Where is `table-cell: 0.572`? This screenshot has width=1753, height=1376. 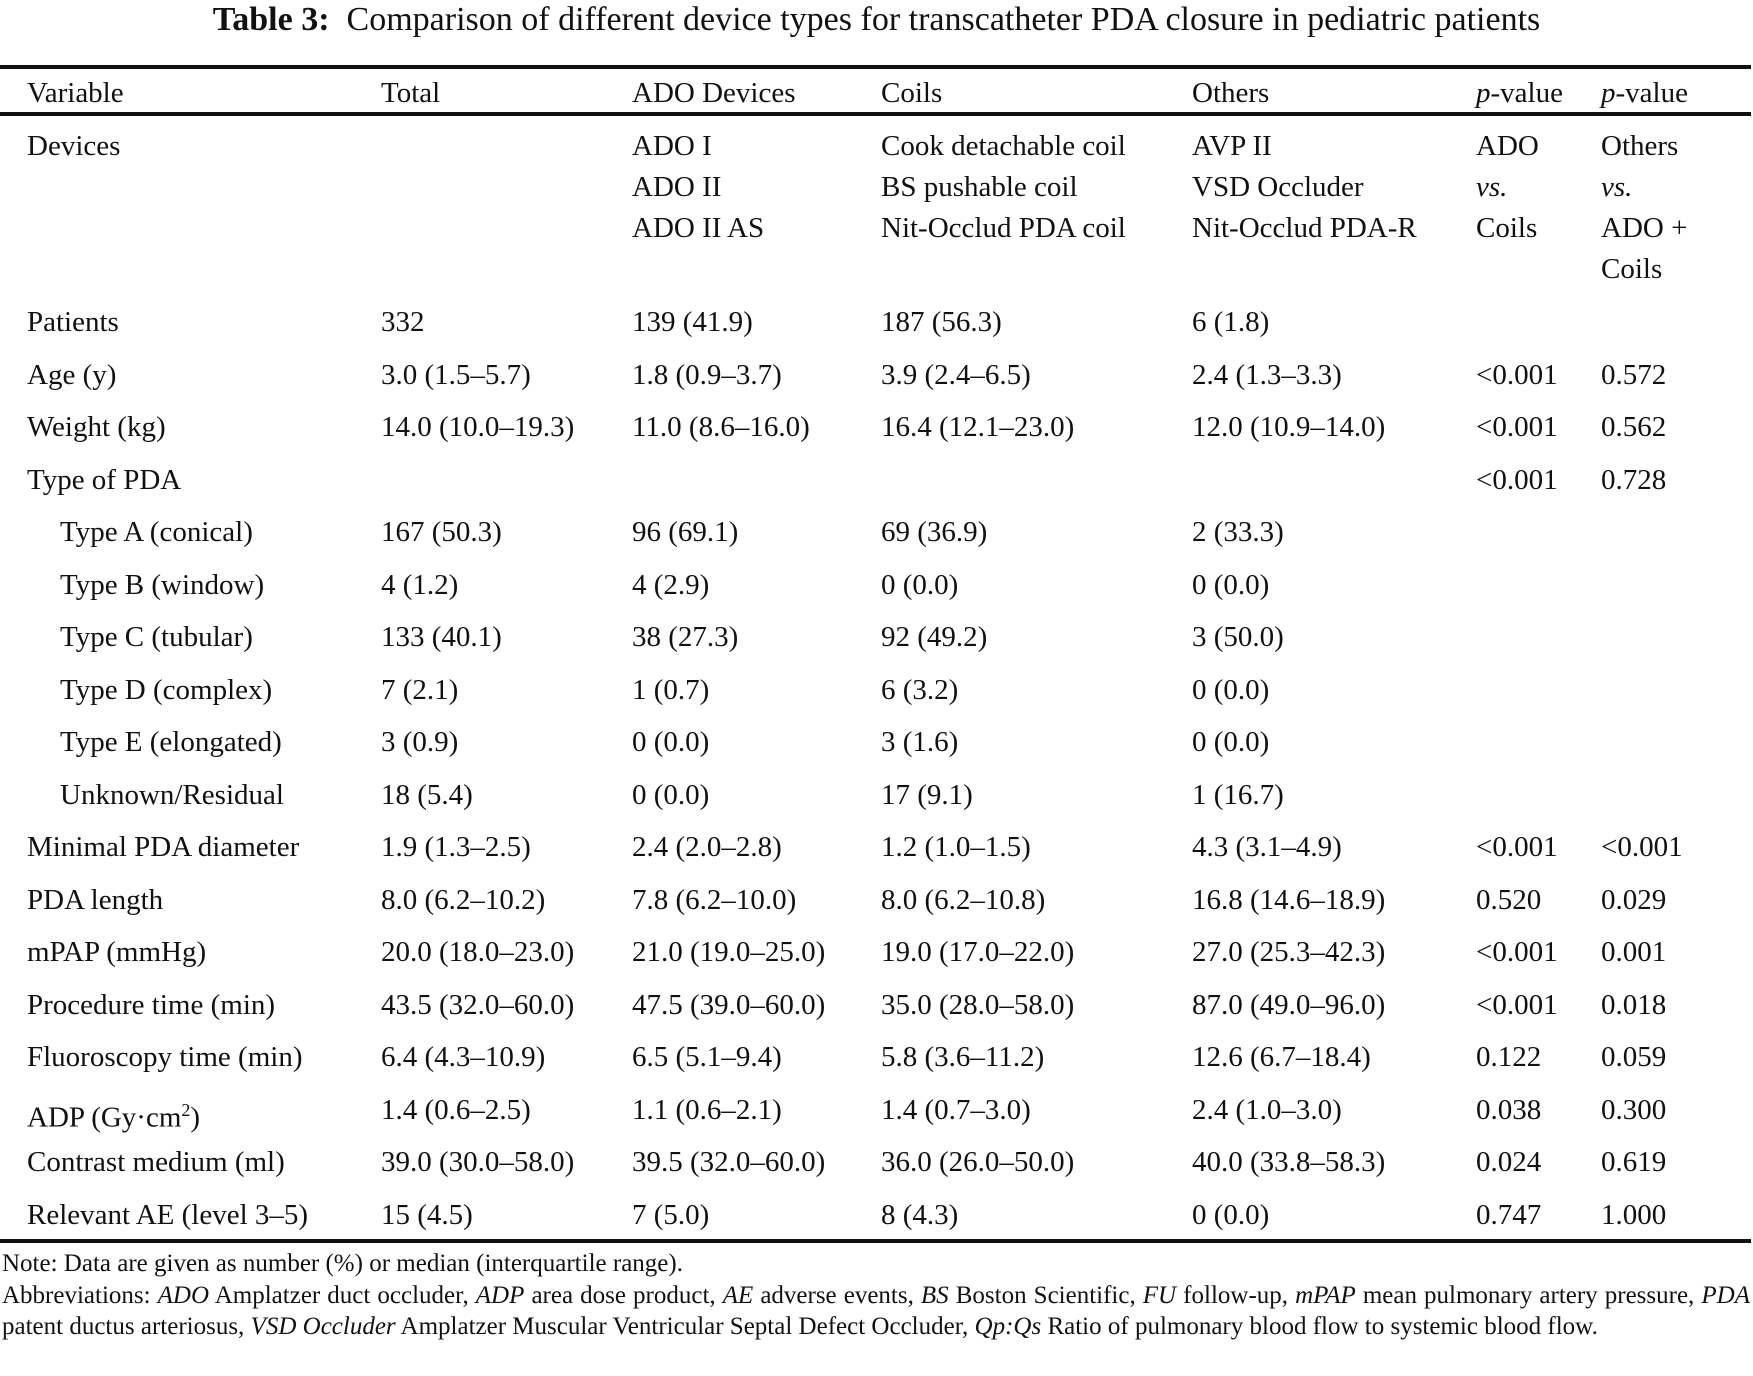
table-cell: 0.572 is located at coordinates (1634, 374).